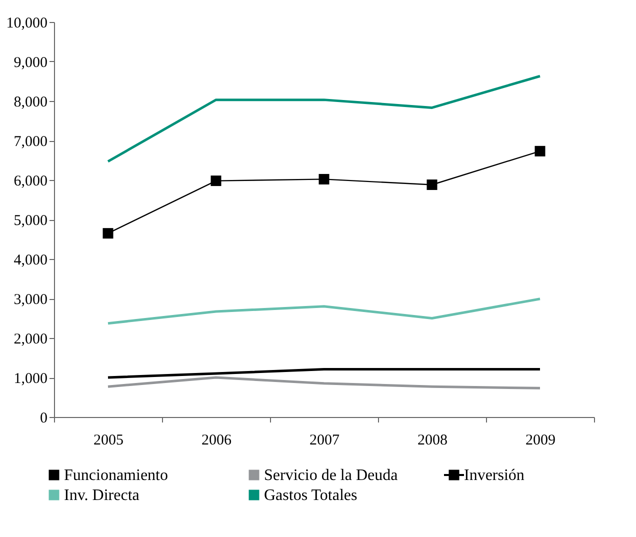 Image resolution: width=636 pixels, height=537 pixels. I want to click on y-tick-label: 0, so click(44, 418).